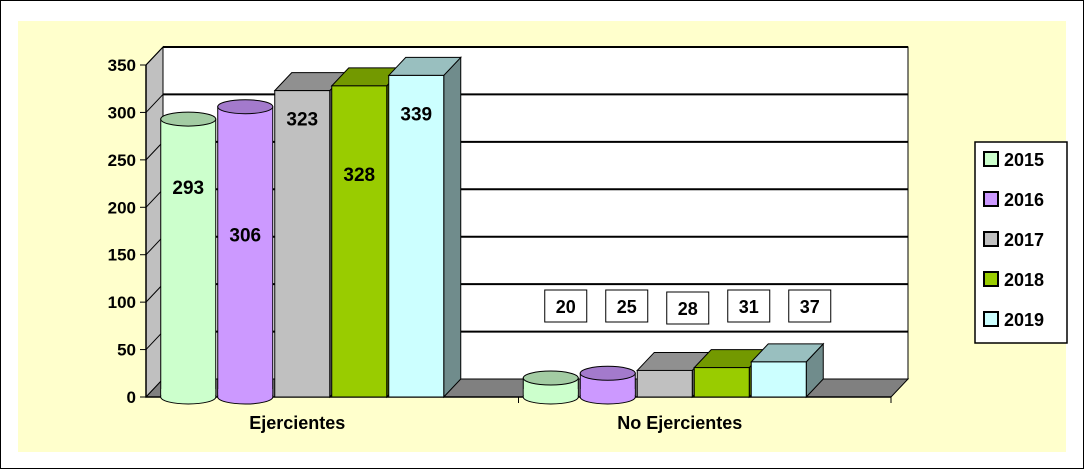 This screenshot has height=469, width=1084. What do you see at coordinates (452, 227) in the screenshot?
I see `bar-side` at bounding box center [452, 227].